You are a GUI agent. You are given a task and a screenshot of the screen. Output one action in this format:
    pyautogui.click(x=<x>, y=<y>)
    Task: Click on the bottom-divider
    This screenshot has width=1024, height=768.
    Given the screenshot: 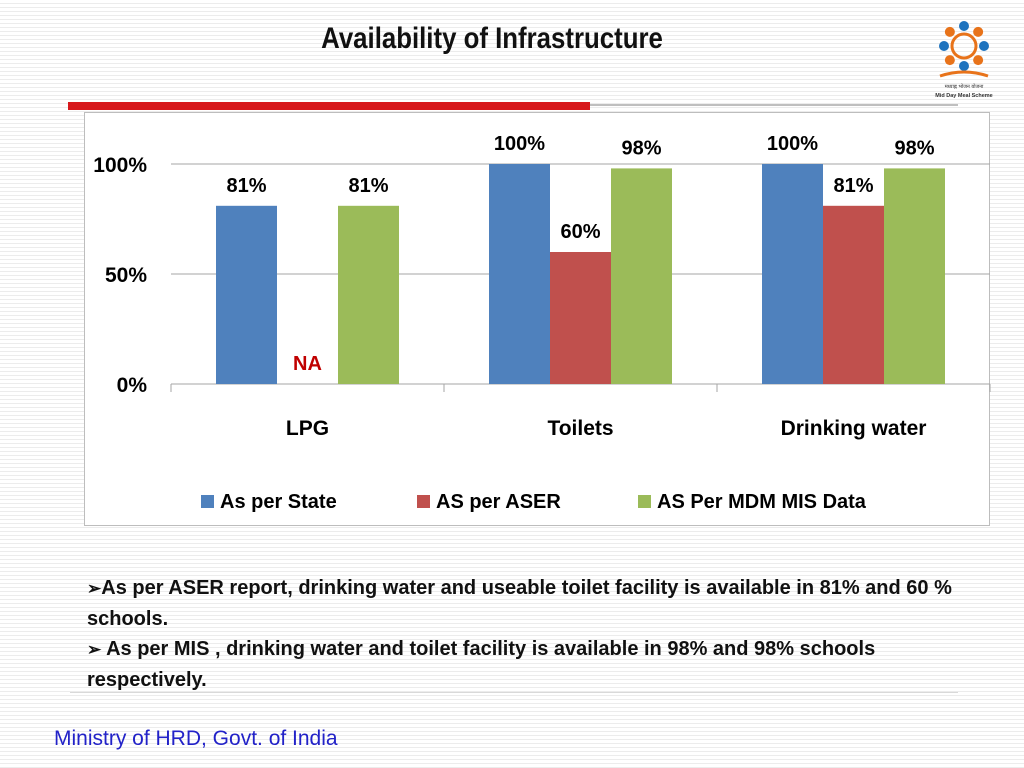 What is the action you would take?
    pyautogui.click(x=514, y=692)
    